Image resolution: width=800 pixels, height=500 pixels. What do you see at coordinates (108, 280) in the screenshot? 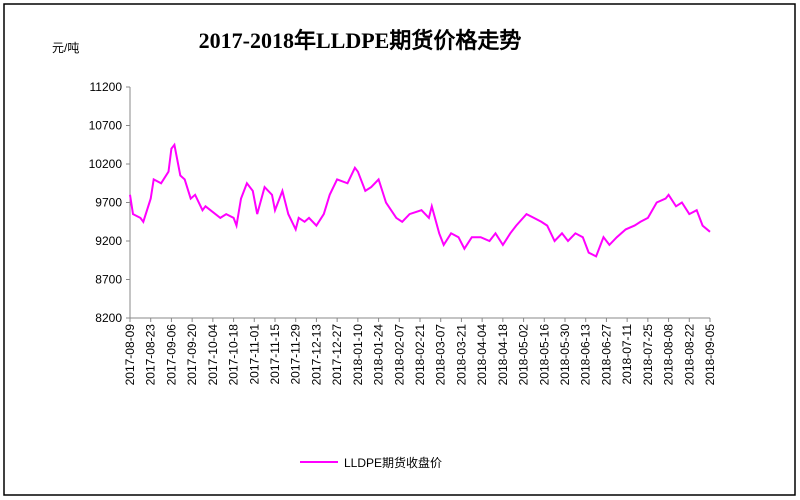
I see `y-tick-label: 8700` at bounding box center [108, 280].